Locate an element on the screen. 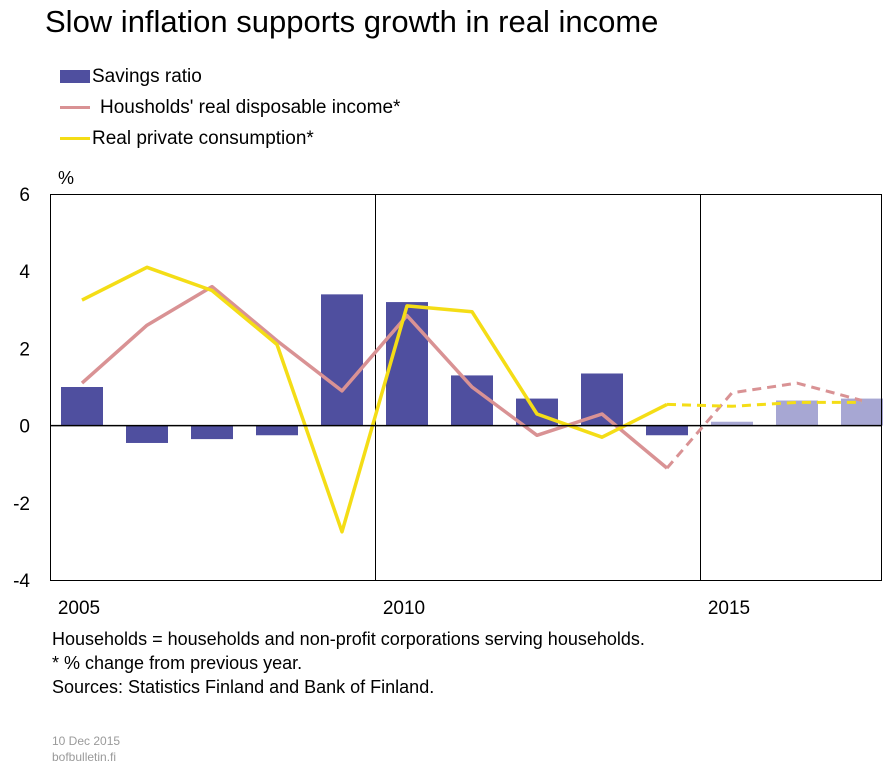 The width and height of the screenshot is (883, 767). legend-item-real-disposable-income: Housholds' real disposable income* is located at coordinates (230, 107).